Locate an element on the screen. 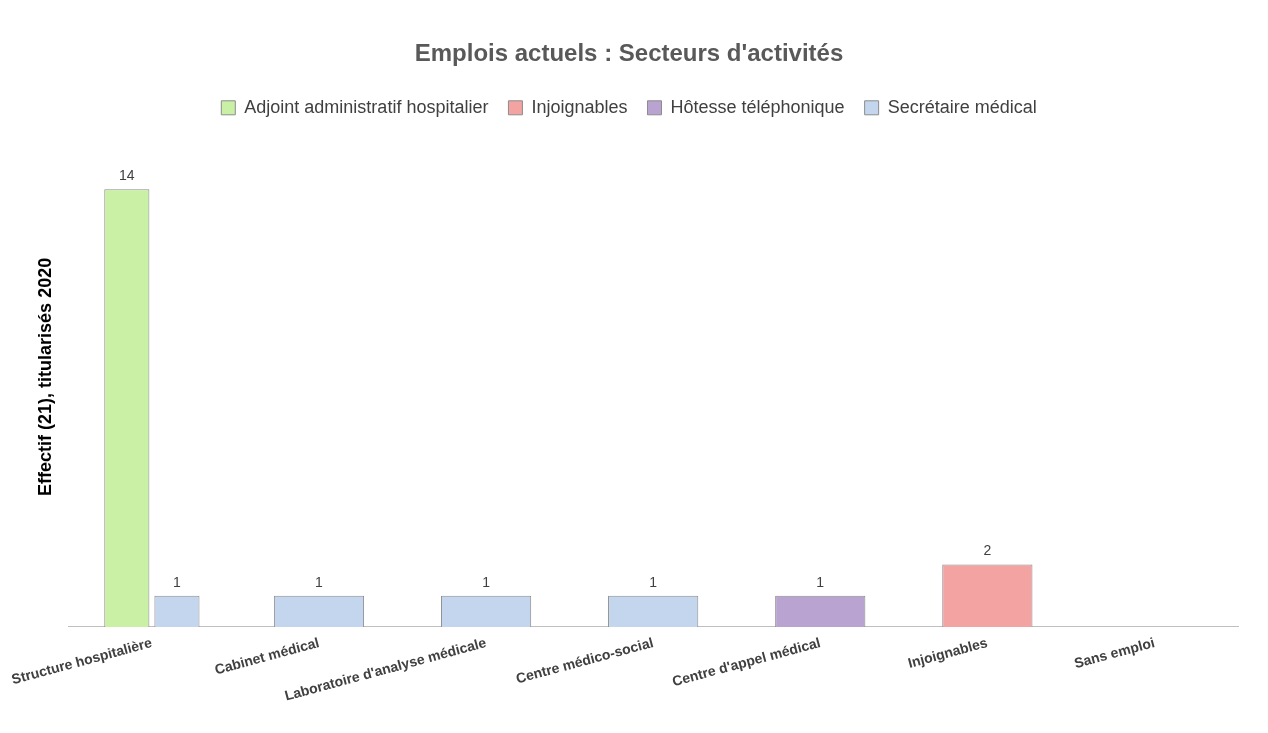 The image size is (1268, 733). legend-label: Secrétaire médical is located at coordinates (962, 106).